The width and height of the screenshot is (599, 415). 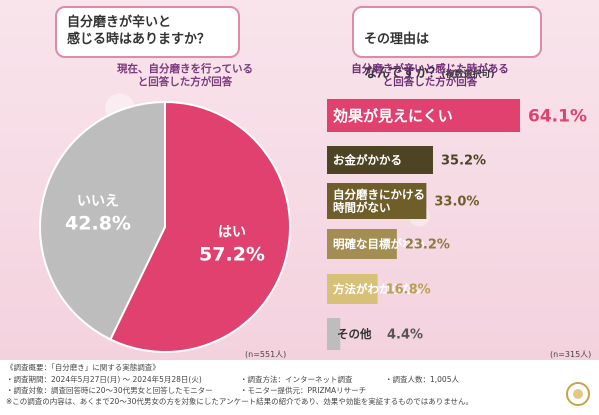 I want to click on bar-category-label: 効果が見えにくい, so click(x=393, y=116).